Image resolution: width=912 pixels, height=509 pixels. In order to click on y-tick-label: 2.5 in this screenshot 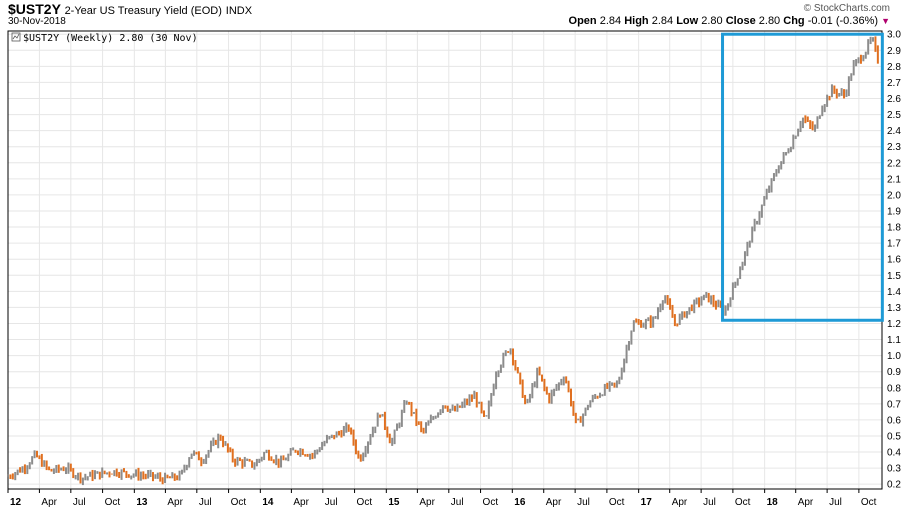, I will do `click(894, 115)`.